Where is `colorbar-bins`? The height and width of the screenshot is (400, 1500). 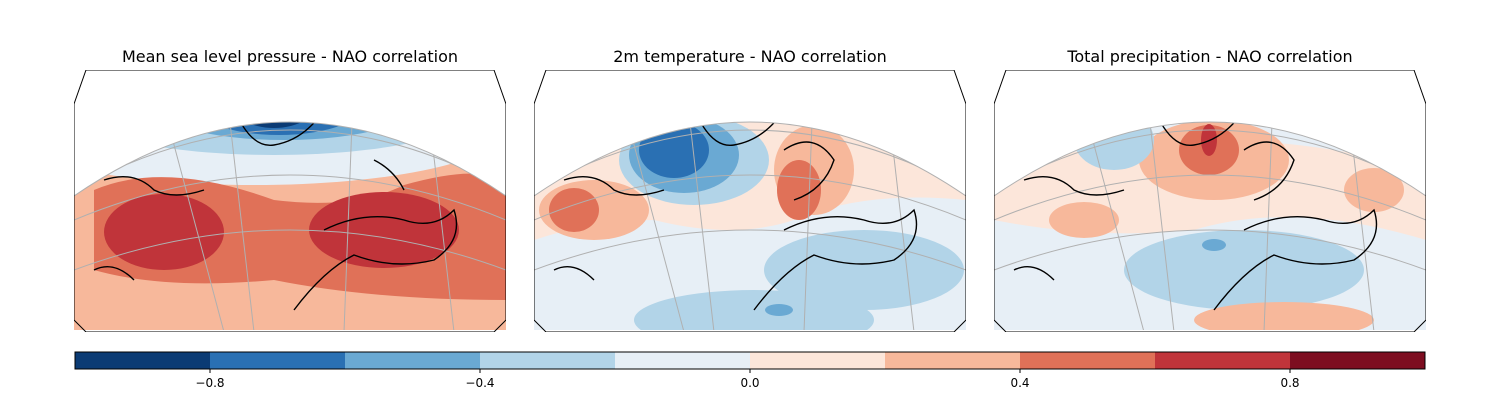
colorbar-bins is located at coordinates (750, 360).